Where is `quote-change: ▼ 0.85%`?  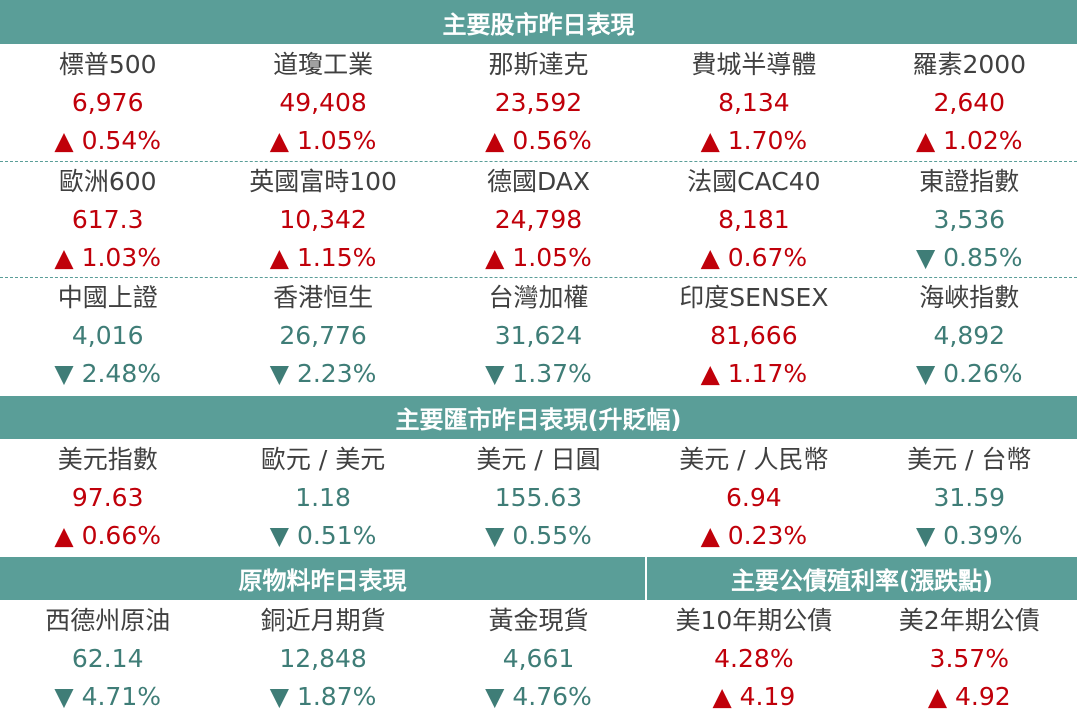 quote-change: ▼ 0.85% is located at coordinates (969, 257).